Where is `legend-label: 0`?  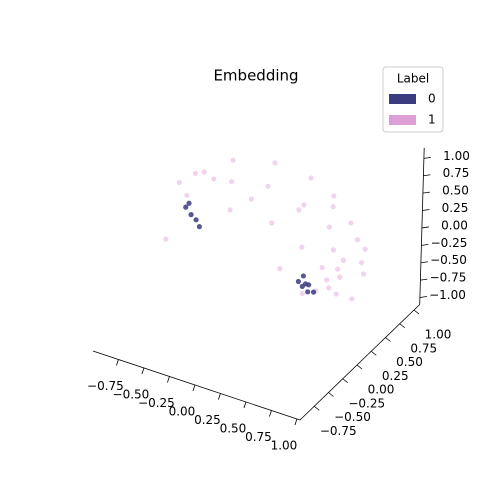
legend-label: 0 is located at coordinates (432, 99).